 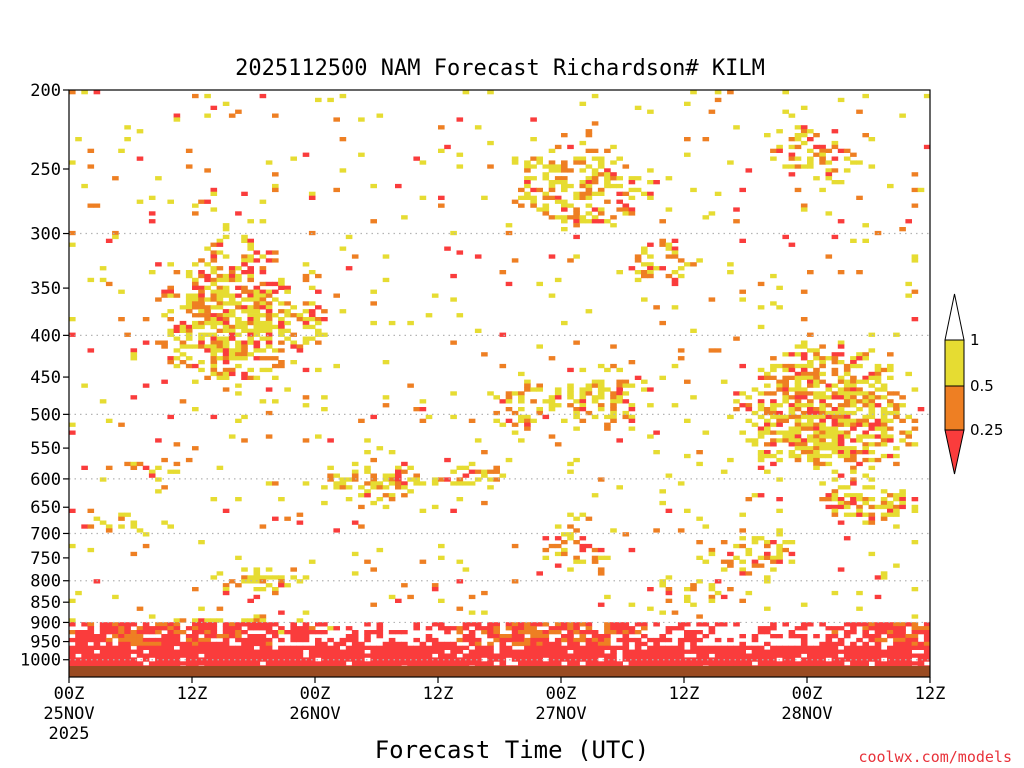 What do you see at coordinates (40, 661) in the screenshot?
I see `y-tick-label: 1000` at bounding box center [40, 661].